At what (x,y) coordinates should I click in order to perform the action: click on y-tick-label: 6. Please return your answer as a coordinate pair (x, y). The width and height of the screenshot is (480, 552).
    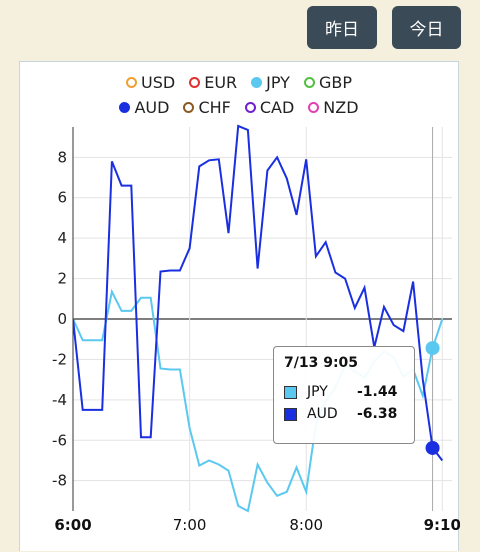
    Looking at the image, I should click on (62, 198).